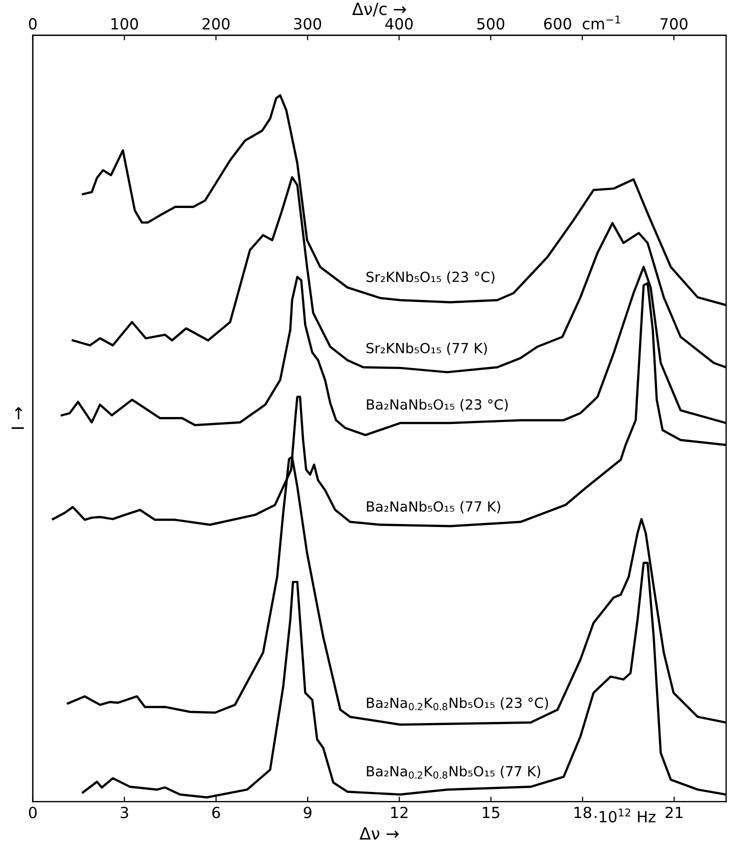 The height and width of the screenshot is (861, 729). Describe the element at coordinates (379, 9) in the screenshot. I see `x2-axis-title: Δν/c →` at that location.